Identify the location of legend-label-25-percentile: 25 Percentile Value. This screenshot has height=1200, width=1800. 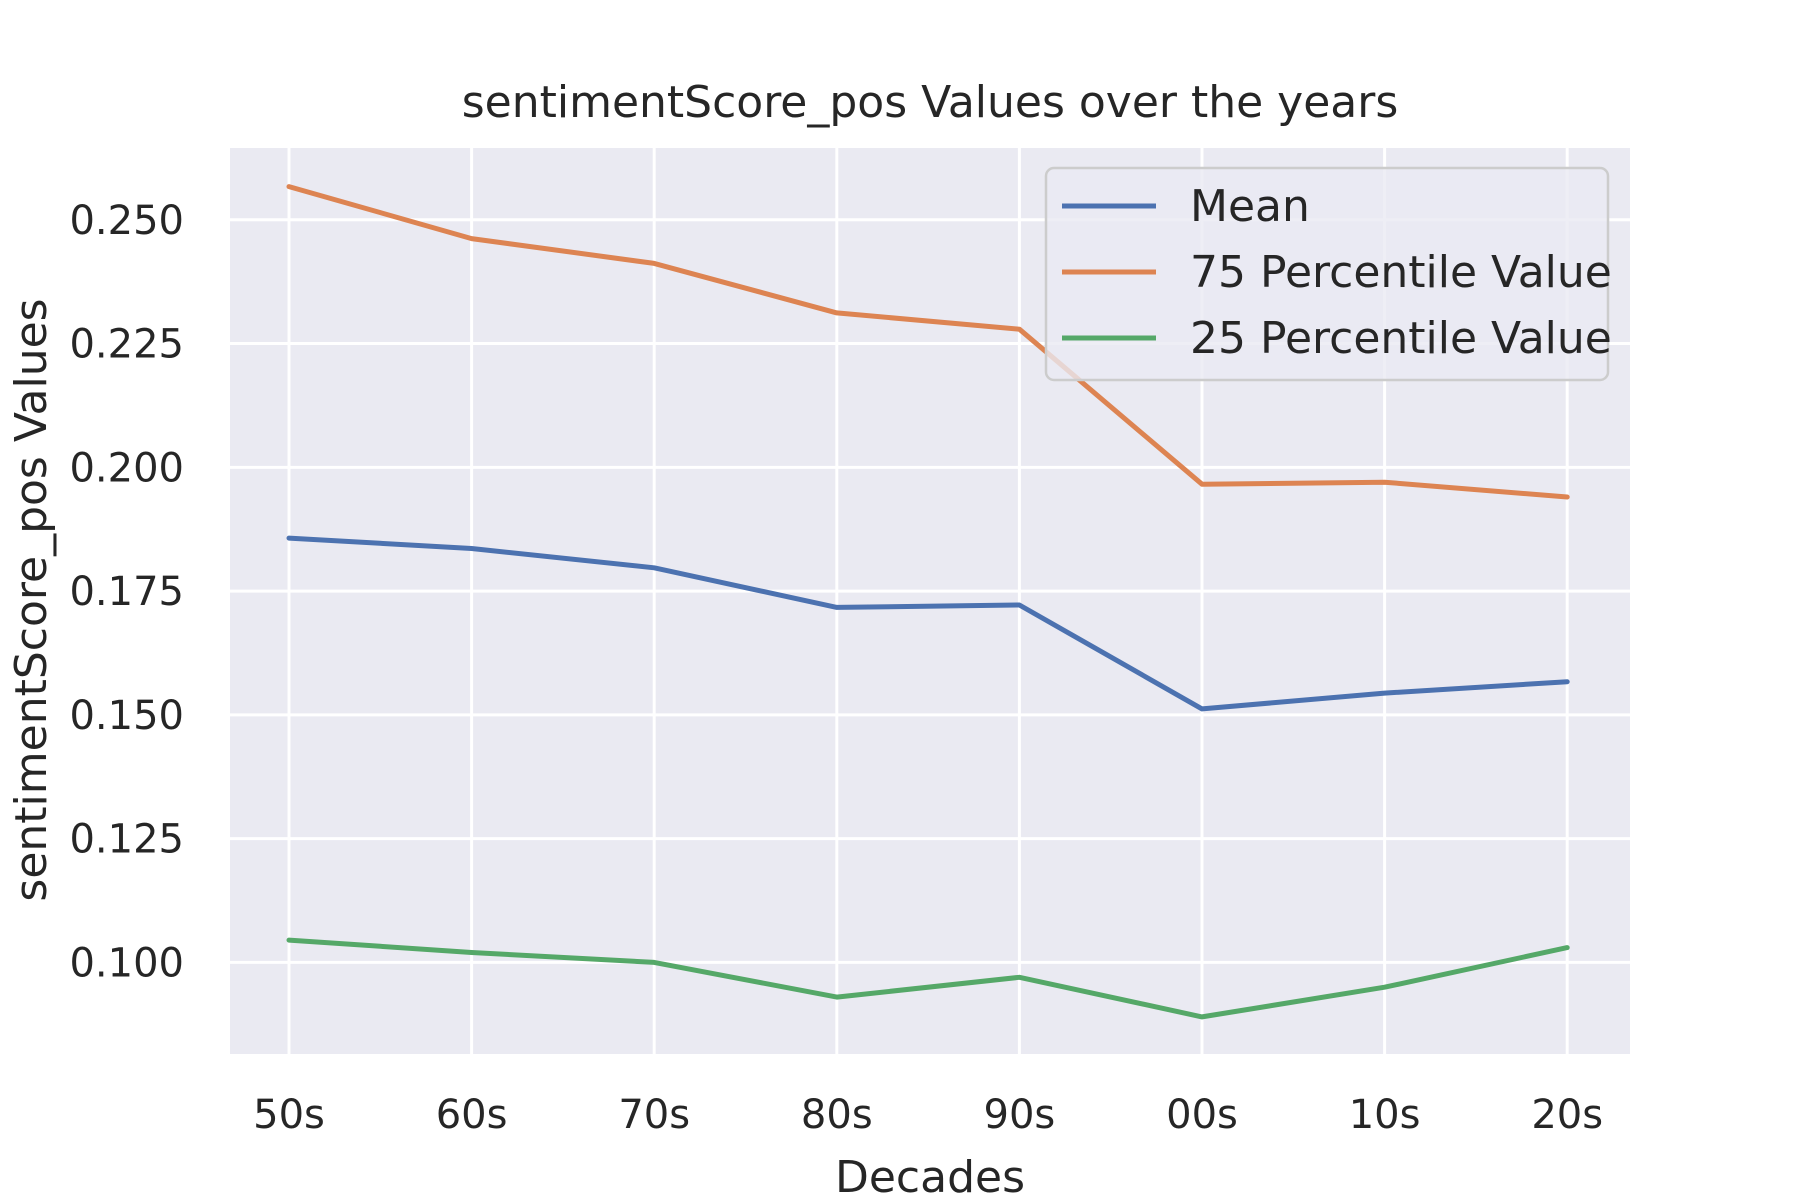
(1401, 338).